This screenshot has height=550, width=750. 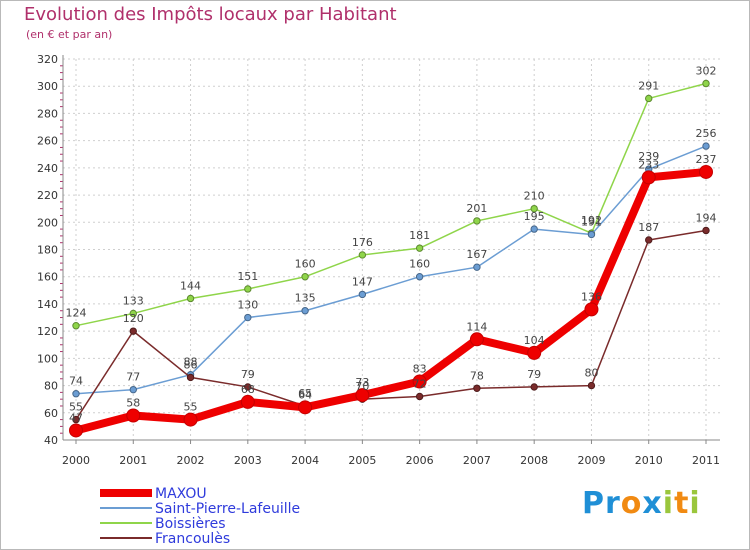 I want to click on y-tick-label: 260, so click(x=47, y=141).